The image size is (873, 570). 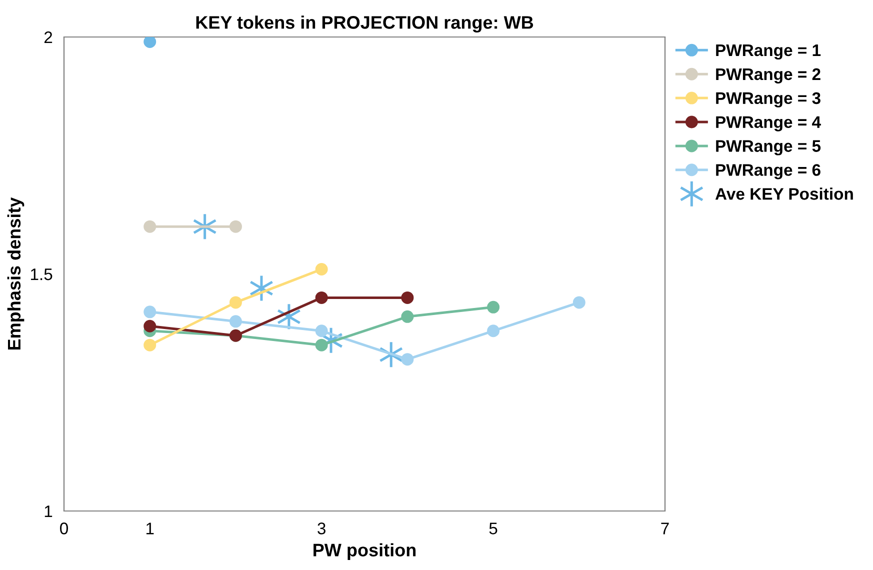 What do you see at coordinates (768, 172) in the screenshot?
I see `legend-label: PWRange = 6` at bounding box center [768, 172].